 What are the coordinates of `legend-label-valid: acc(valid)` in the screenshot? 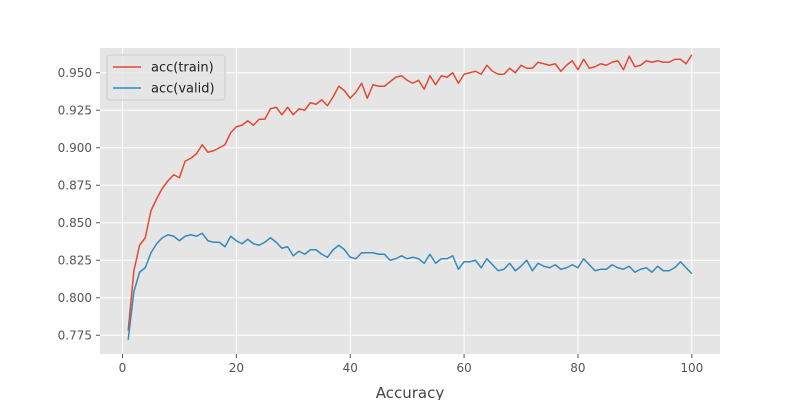 It's located at (183, 89).